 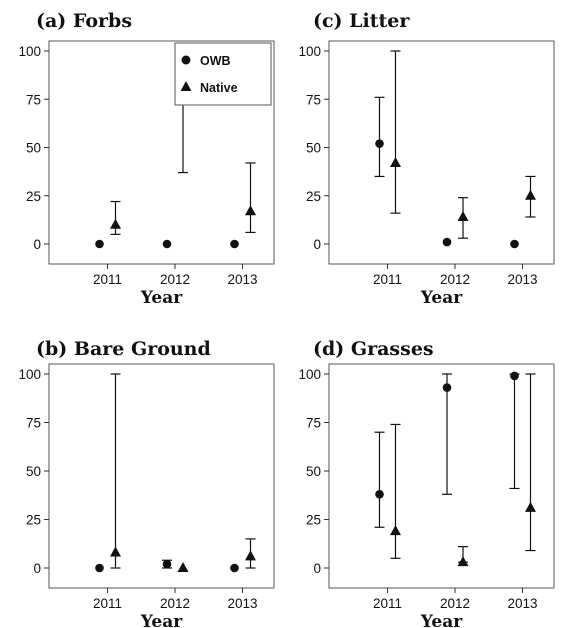 What do you see at coordinates (186, 86) in the screenshot?
I see `legend-marker-triangle` at bounding box center [186, 86].